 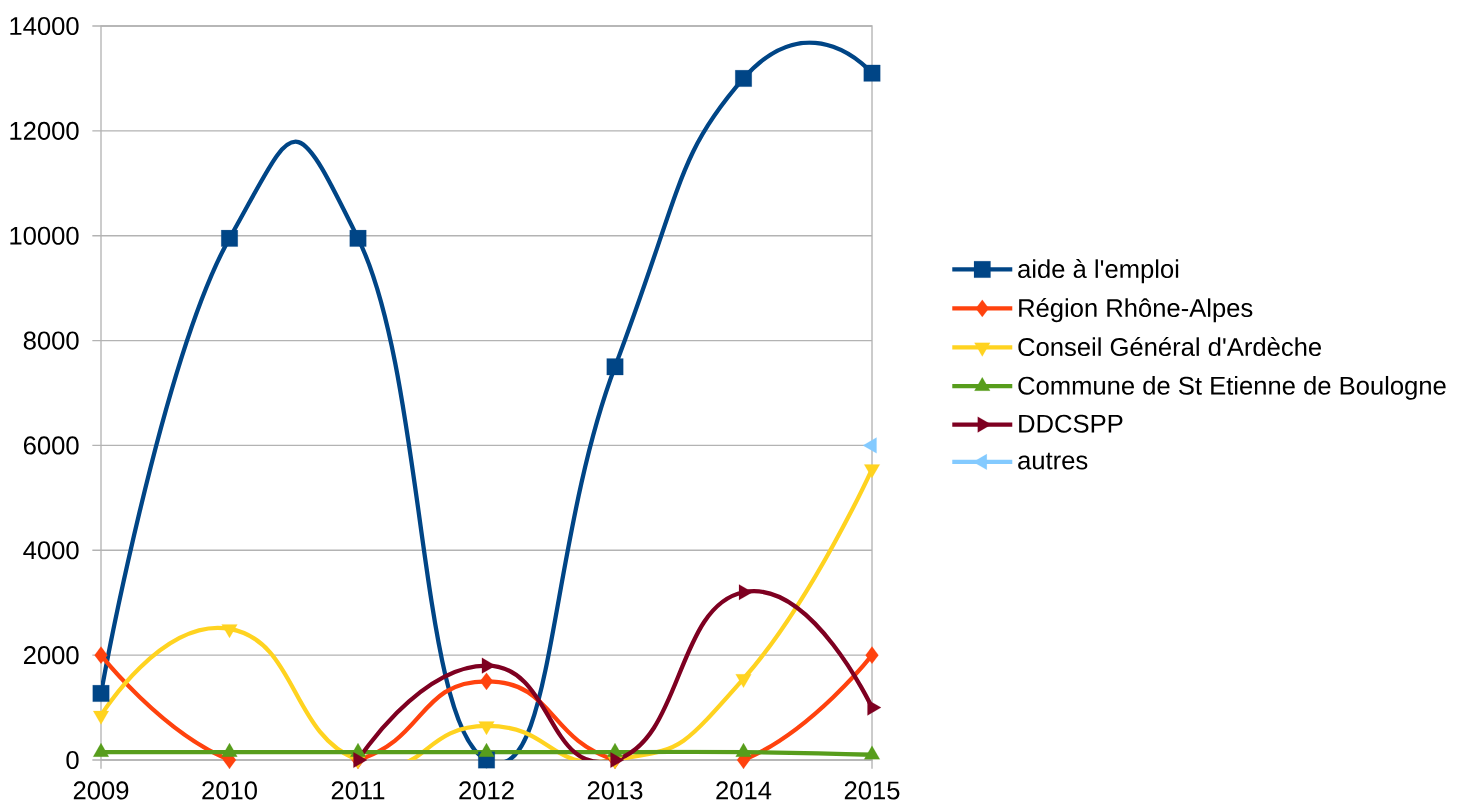 What do you see at coordinates (358, 790) in the screenshot?
I see `x-tick-label: 2011` at bounding box center [358, 790].